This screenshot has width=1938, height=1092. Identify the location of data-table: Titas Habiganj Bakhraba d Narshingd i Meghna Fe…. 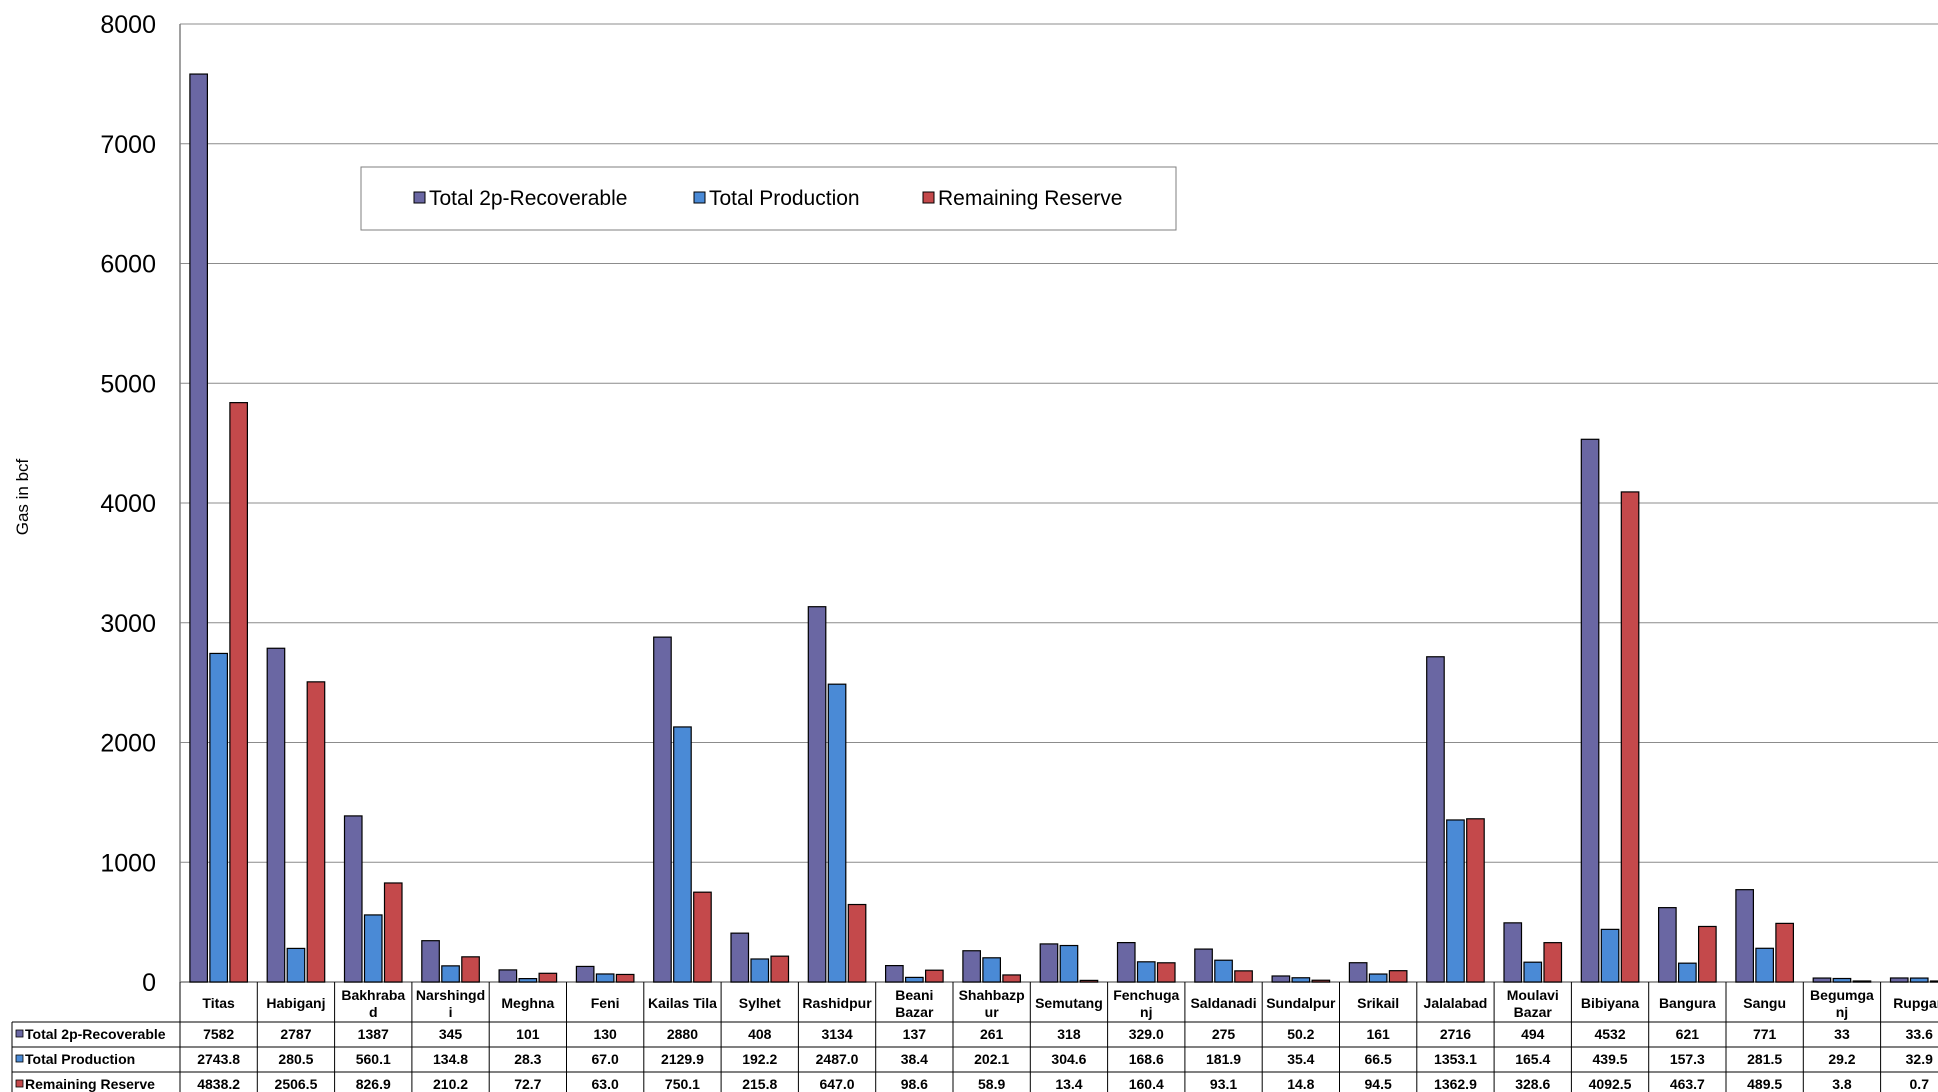
(974, 1037).